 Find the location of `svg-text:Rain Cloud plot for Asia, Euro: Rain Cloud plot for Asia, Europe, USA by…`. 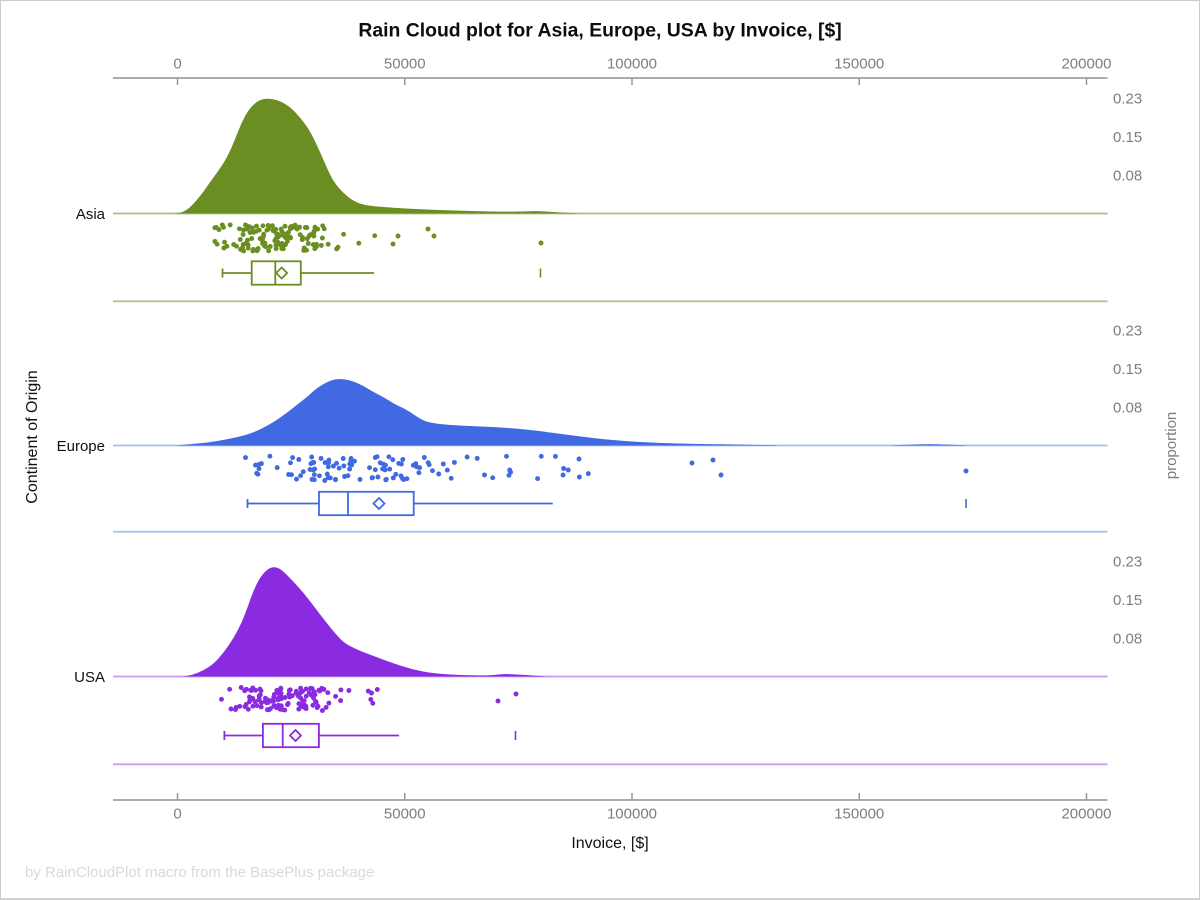

svg-text:Rain Cloud plot for Asia, Euro: Rain Cloud plot for Asia, Europe, USA by… is located at coordinates (599, 31).